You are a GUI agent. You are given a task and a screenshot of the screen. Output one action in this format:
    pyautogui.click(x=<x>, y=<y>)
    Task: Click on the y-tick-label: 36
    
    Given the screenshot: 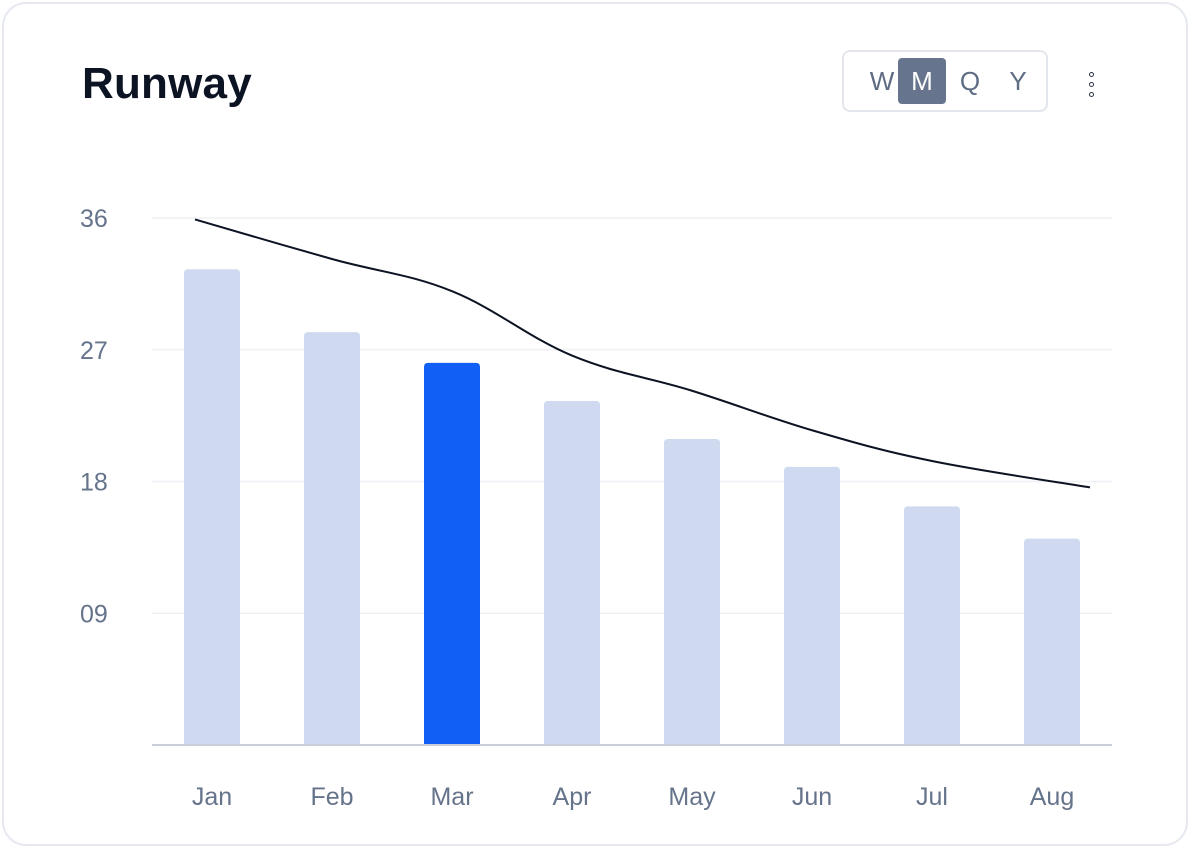 What is the action you would take?
    pyautogui.click(x=94, y=219)
    